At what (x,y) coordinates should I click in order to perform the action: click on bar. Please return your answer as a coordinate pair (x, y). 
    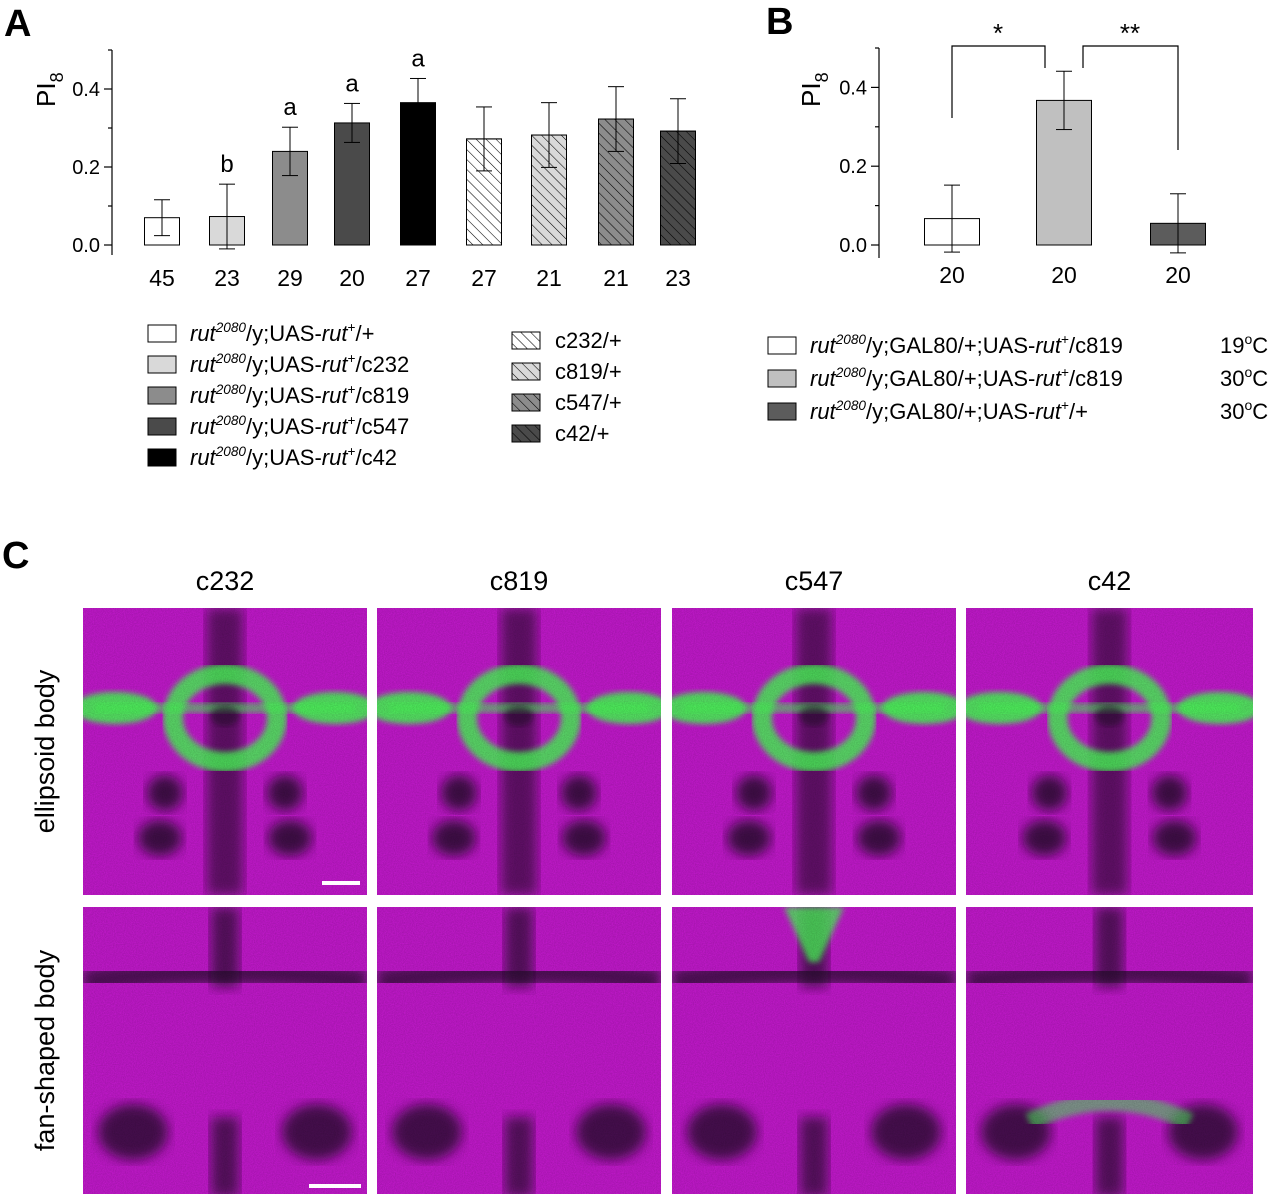
    Looking at the image, I should click on (352, 184).